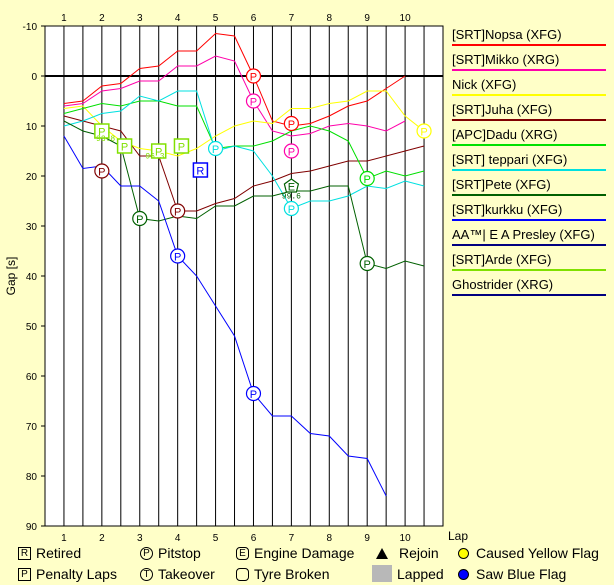 The height and width of the screenshot is (585, 614). Describe the element at coordinates (24, 574) in the screenshot. I see `penalty-icon: P` at that location.